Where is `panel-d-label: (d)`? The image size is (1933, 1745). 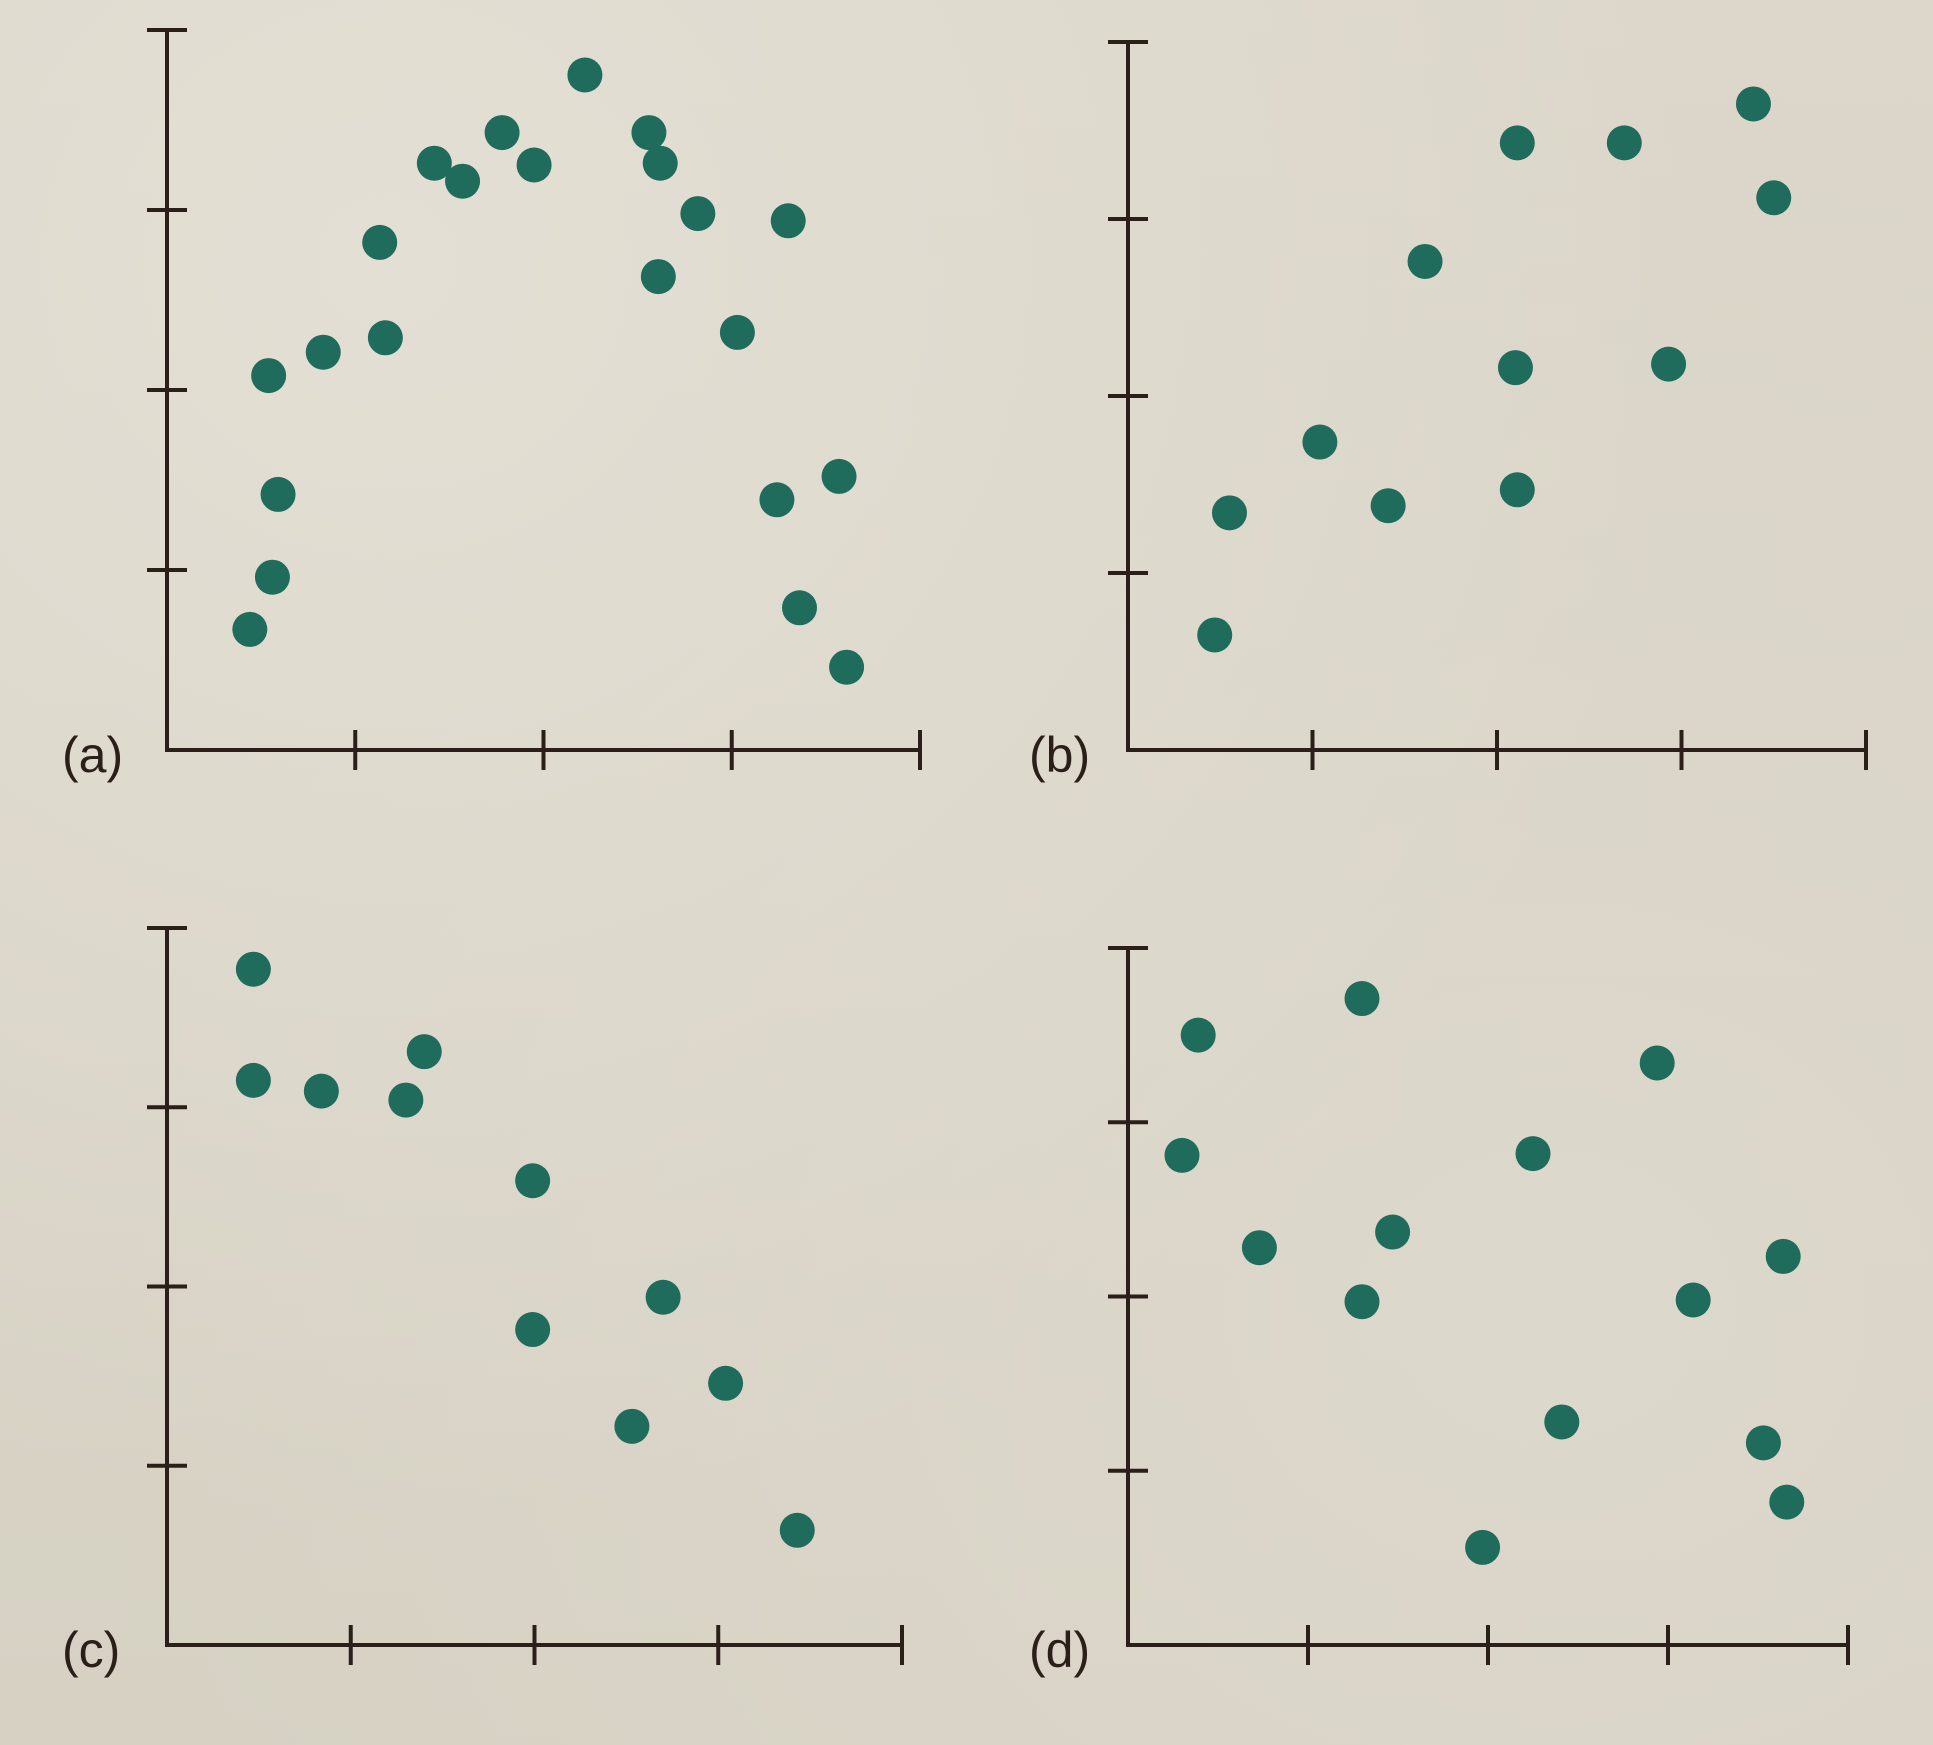 panel-d-label: (d) is located at coordinates (1059, 1650).